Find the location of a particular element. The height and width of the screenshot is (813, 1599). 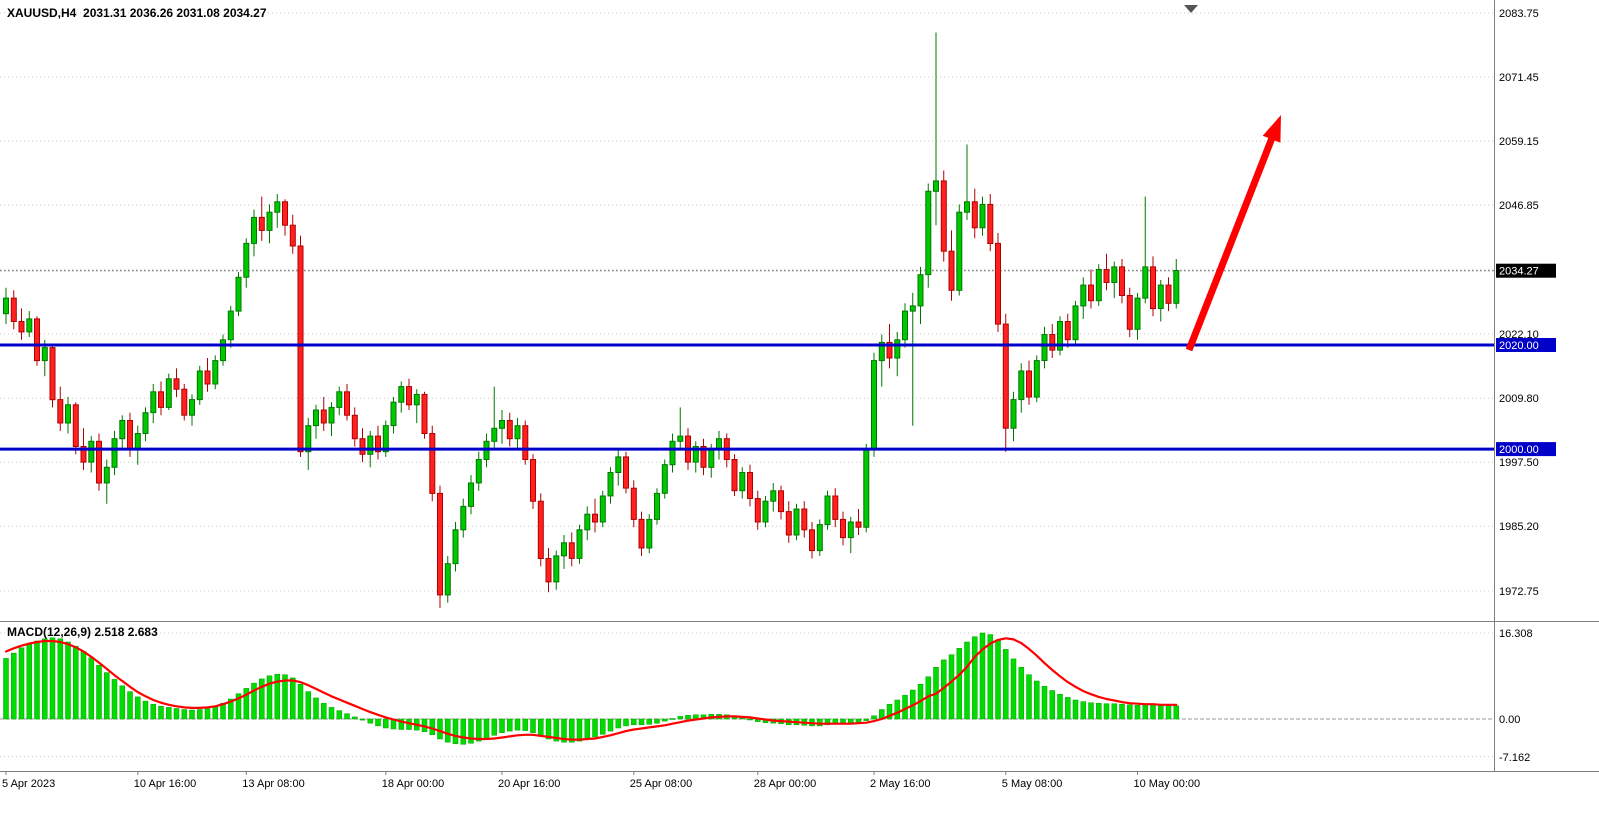

chart-shift-triangle is located at coordinates (1191, 9).